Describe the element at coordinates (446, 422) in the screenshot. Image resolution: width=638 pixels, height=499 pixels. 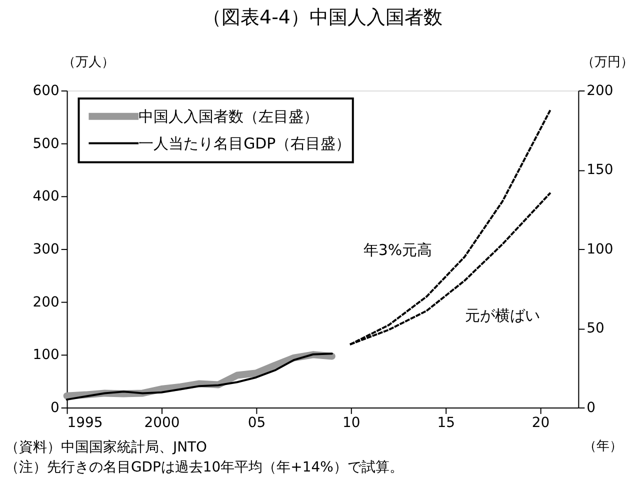
I see `x-tick-label: 15` at that location.